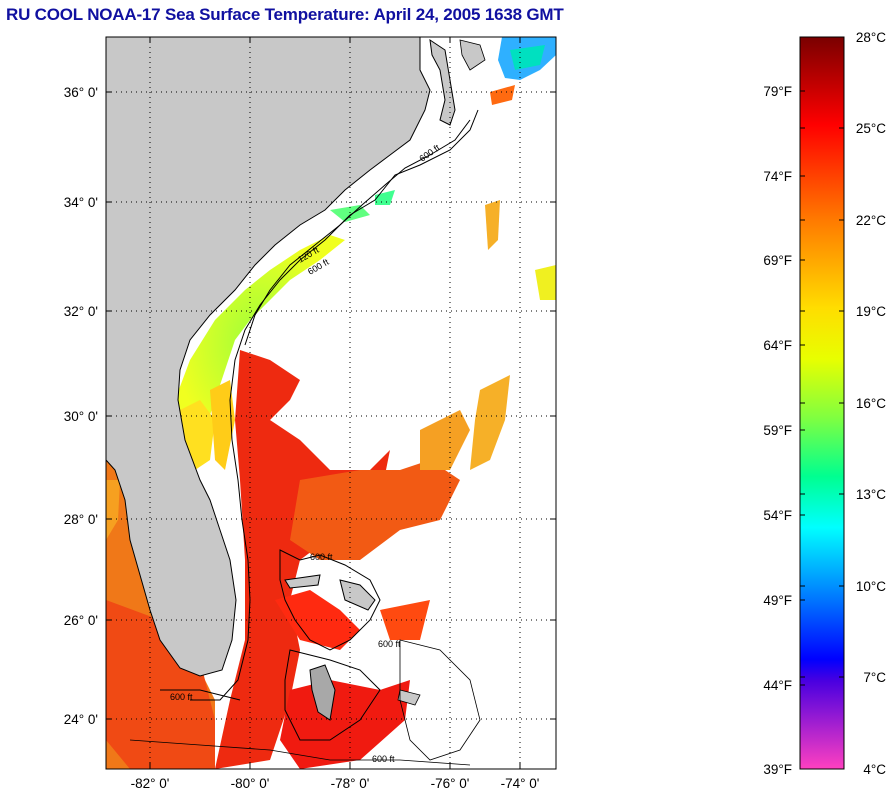  Describe the element at coordinates (490, 422) in the screenshot. I see `warm-patch-far-east` at that location.